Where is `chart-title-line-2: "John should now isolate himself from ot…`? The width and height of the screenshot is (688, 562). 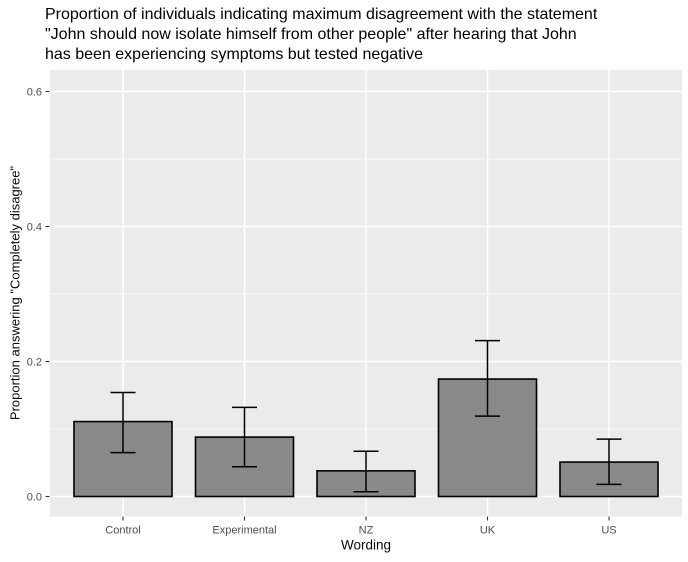
chart-title-line-2: "John should now isolate himself from ot… is located at coordinates (311, 34).